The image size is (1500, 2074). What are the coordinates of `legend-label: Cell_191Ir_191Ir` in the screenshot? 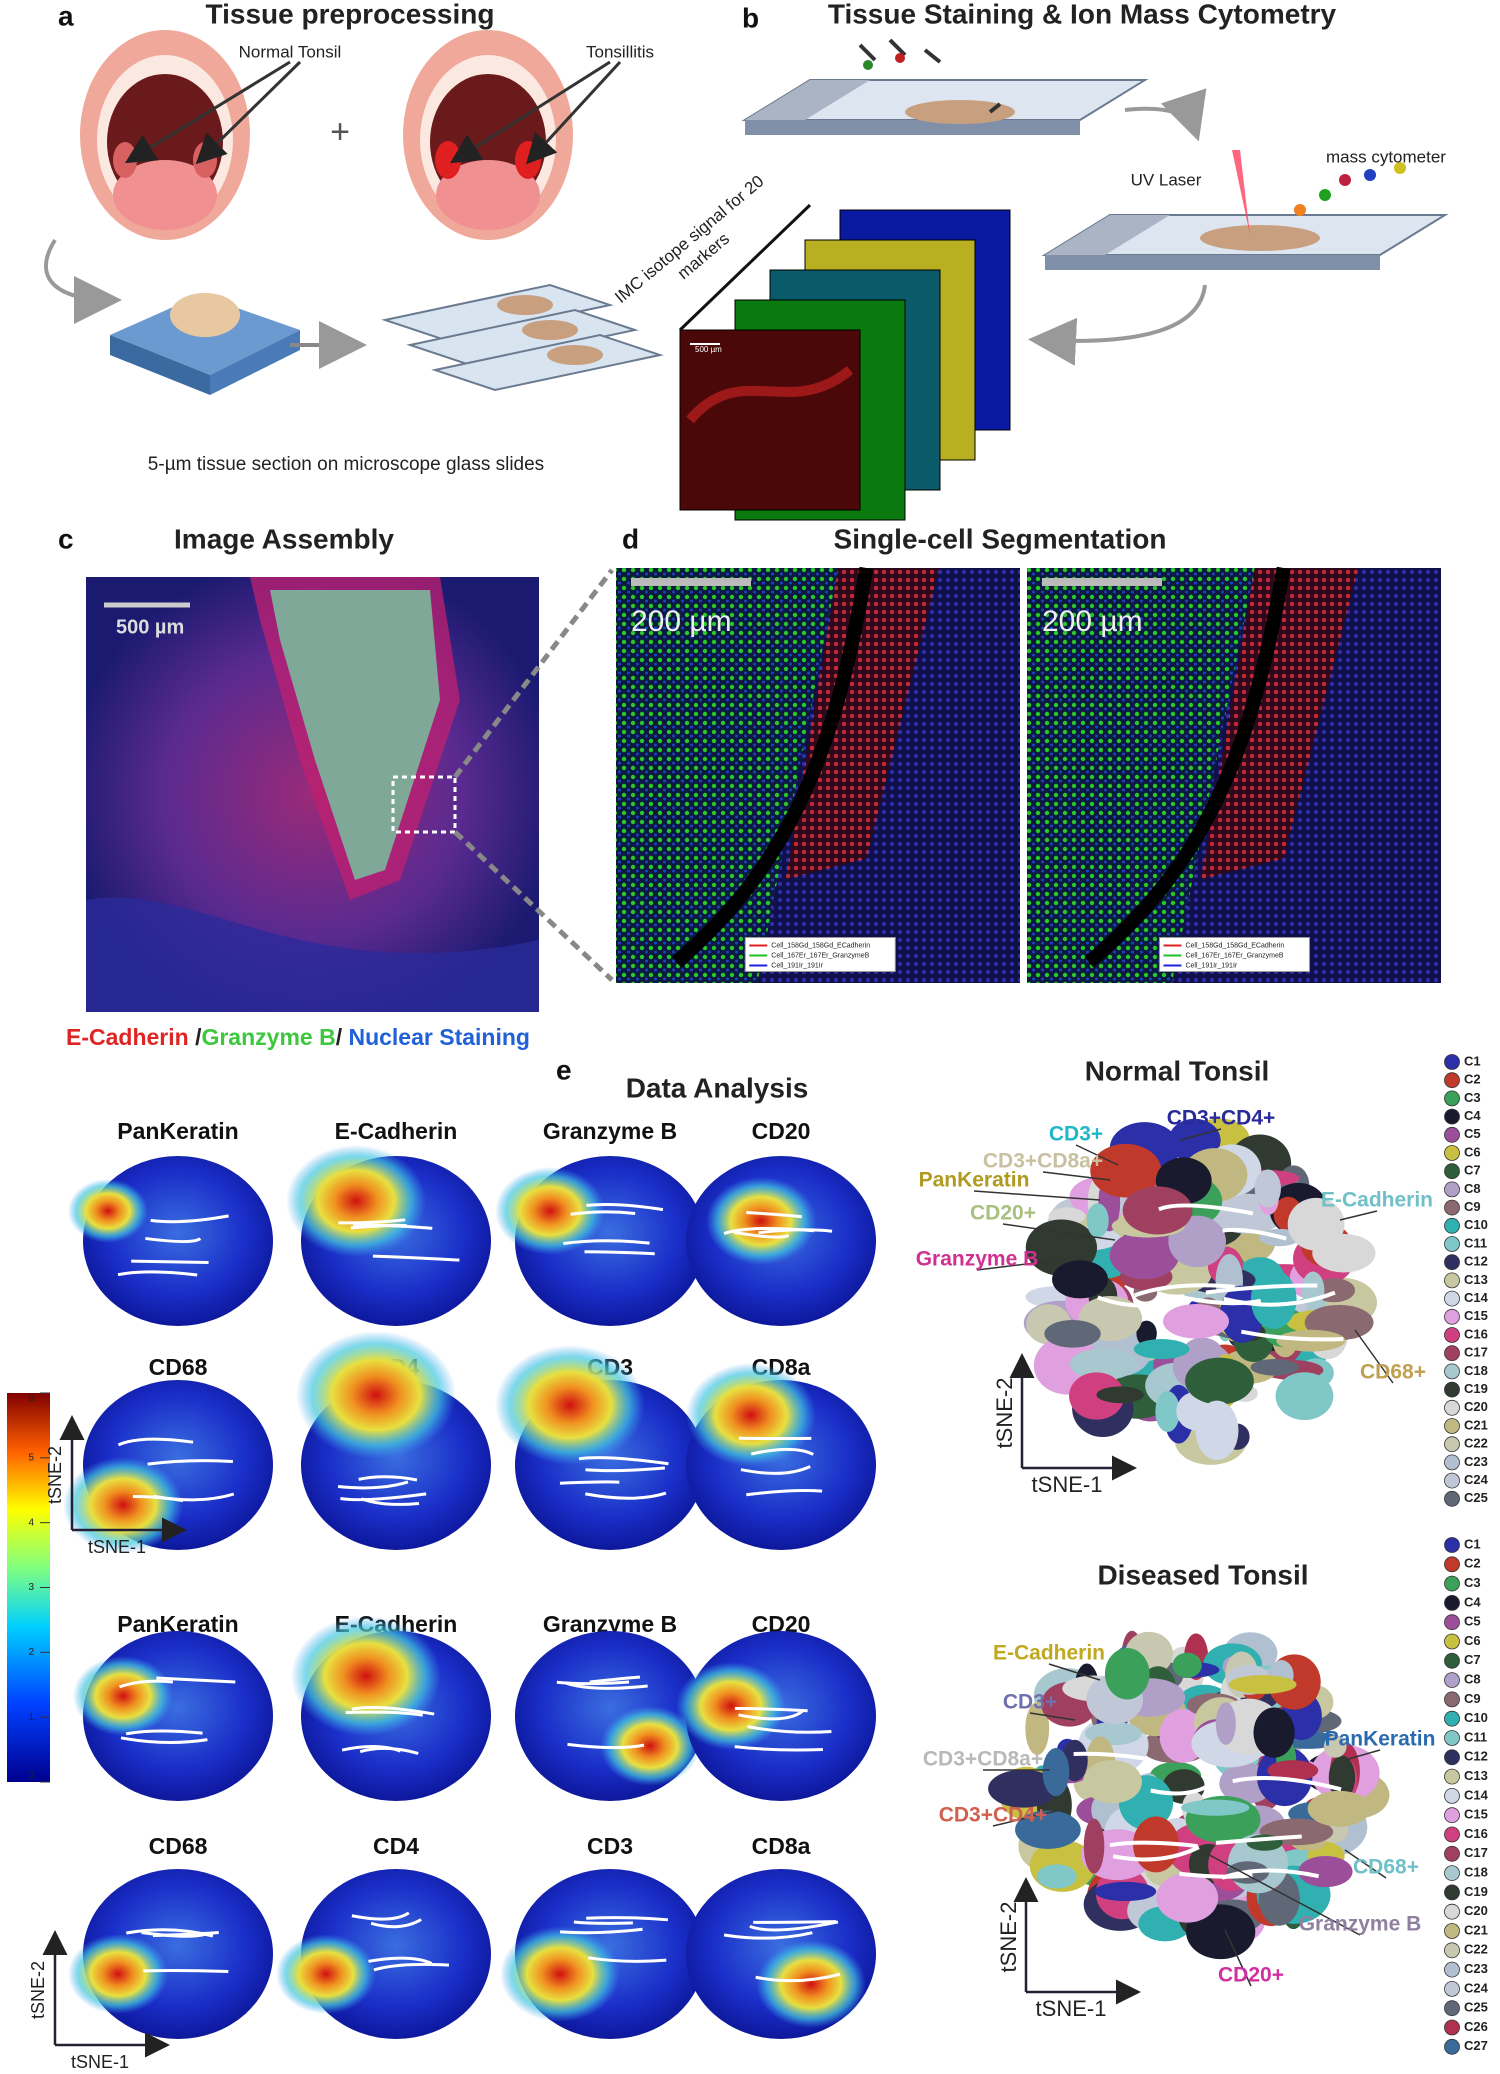 It's located at (1211, 965).